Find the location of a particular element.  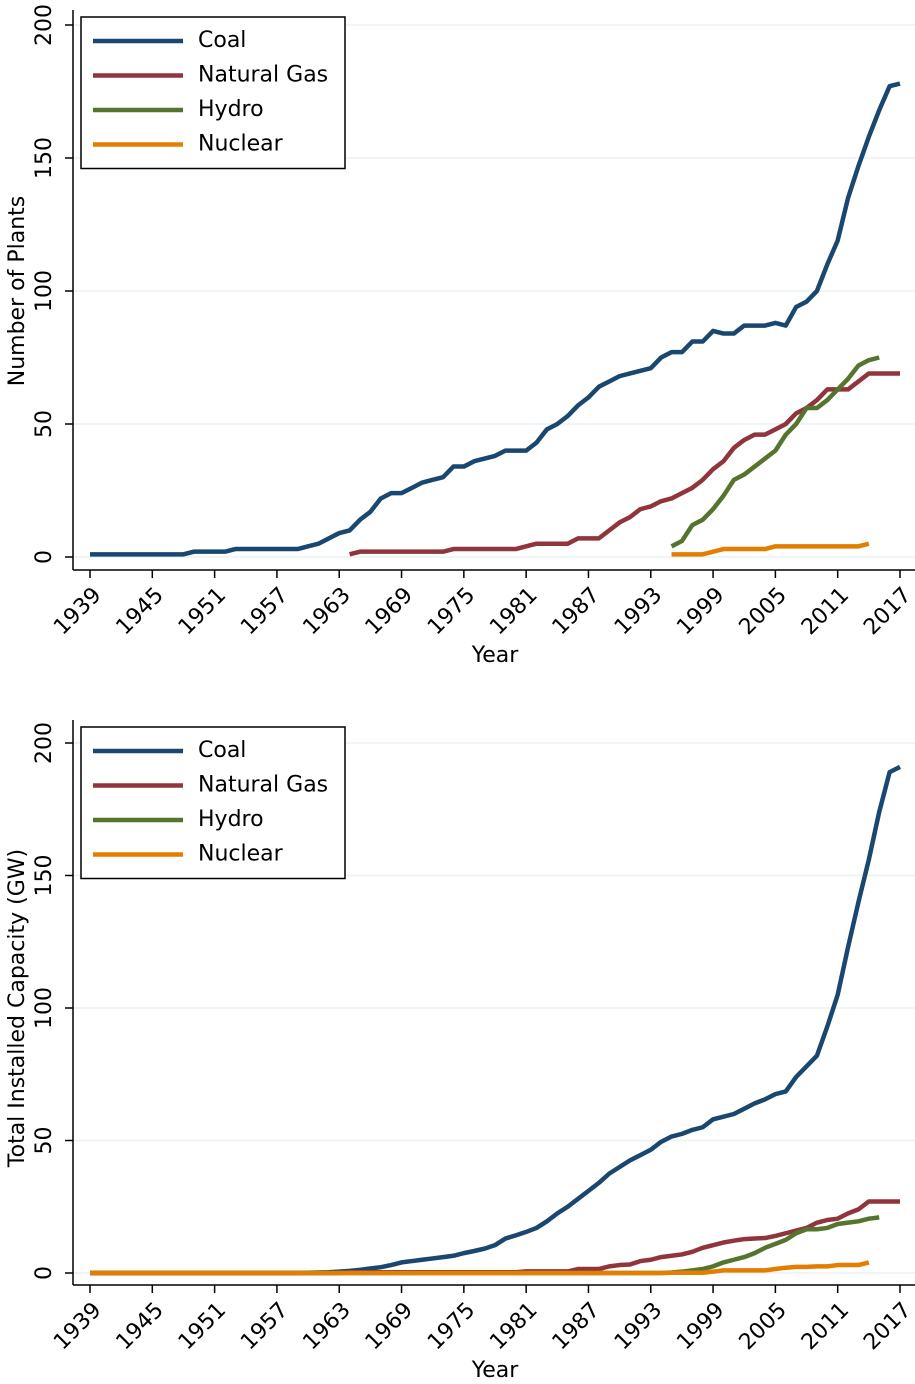

y-axis-title: Total Installed Capacity (GW) is located at coordinates (17, 1008).